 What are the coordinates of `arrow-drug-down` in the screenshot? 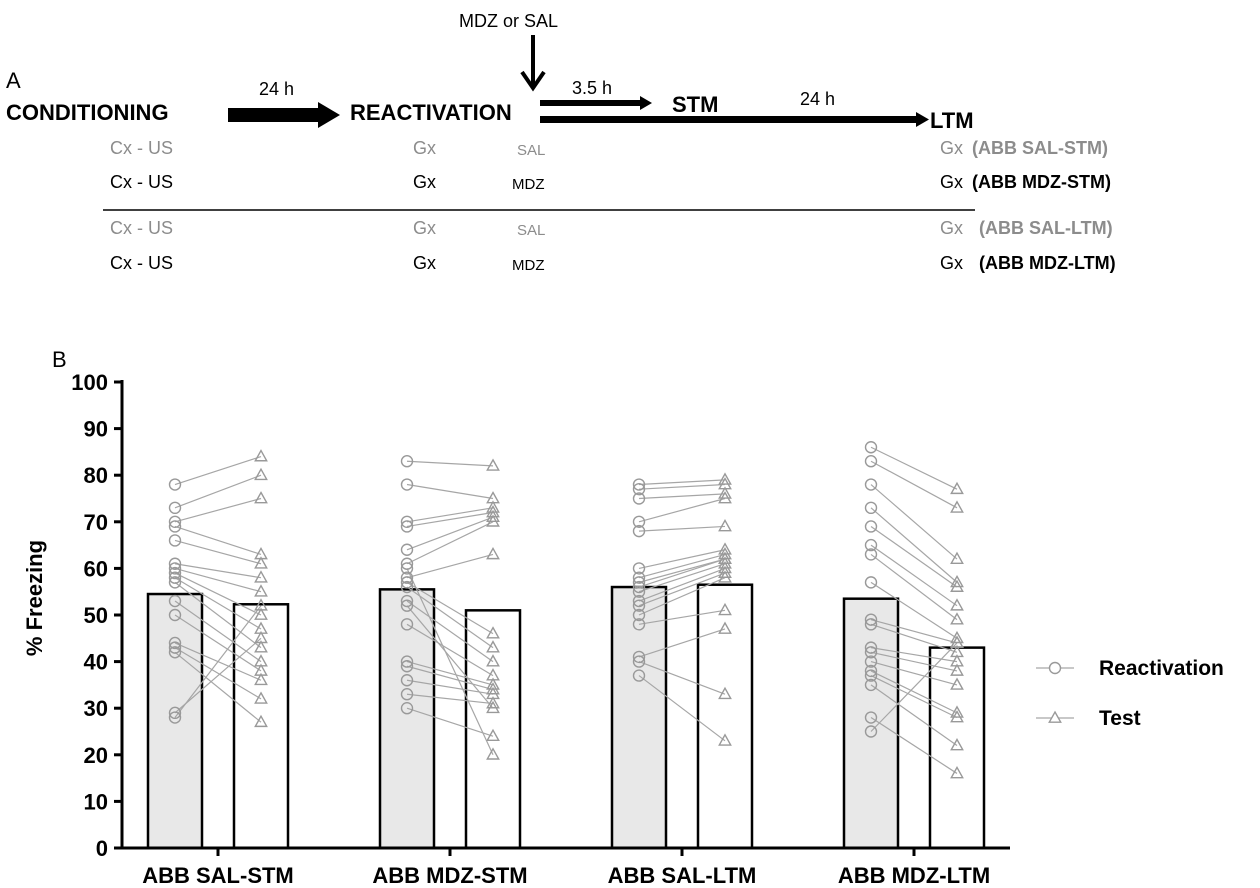 It's located at (533, 63).